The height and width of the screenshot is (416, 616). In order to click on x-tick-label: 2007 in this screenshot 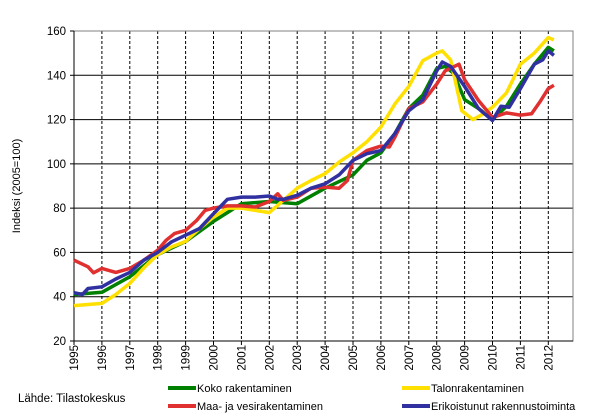, I will do `click(410, 358)`.